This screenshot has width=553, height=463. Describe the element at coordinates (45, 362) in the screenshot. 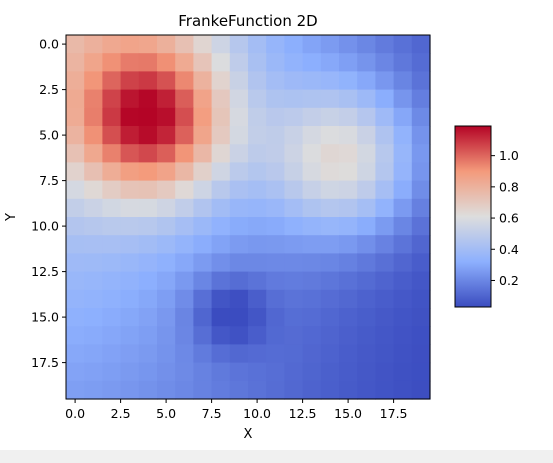

I see `y-tick-label: 17.5` at that location.